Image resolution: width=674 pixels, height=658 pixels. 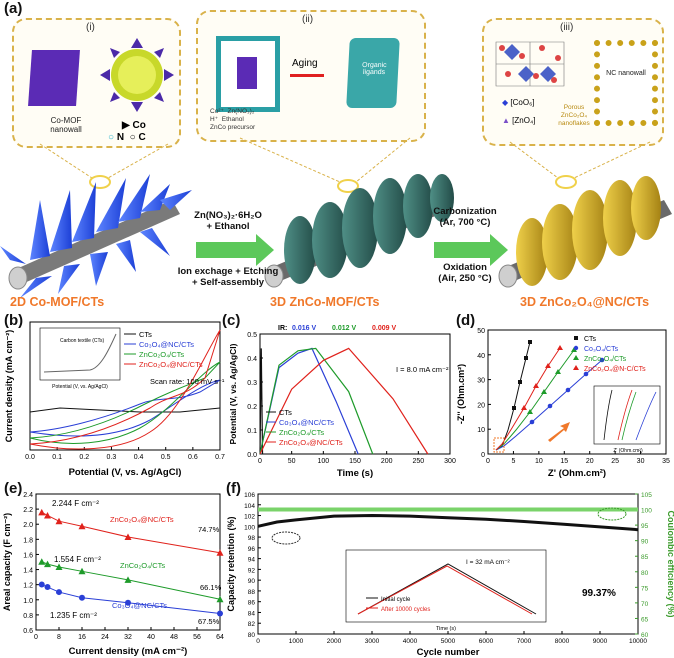 I want to click on panel-label-e: (e), so click(x=13, y=488).